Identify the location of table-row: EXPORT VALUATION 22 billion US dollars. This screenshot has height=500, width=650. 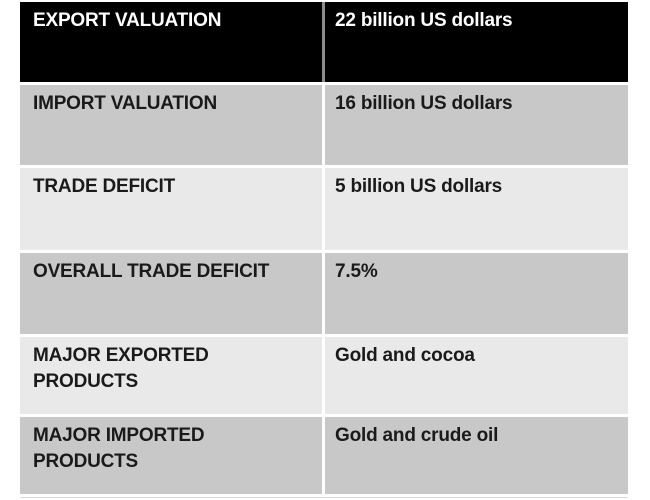
(324, 42).